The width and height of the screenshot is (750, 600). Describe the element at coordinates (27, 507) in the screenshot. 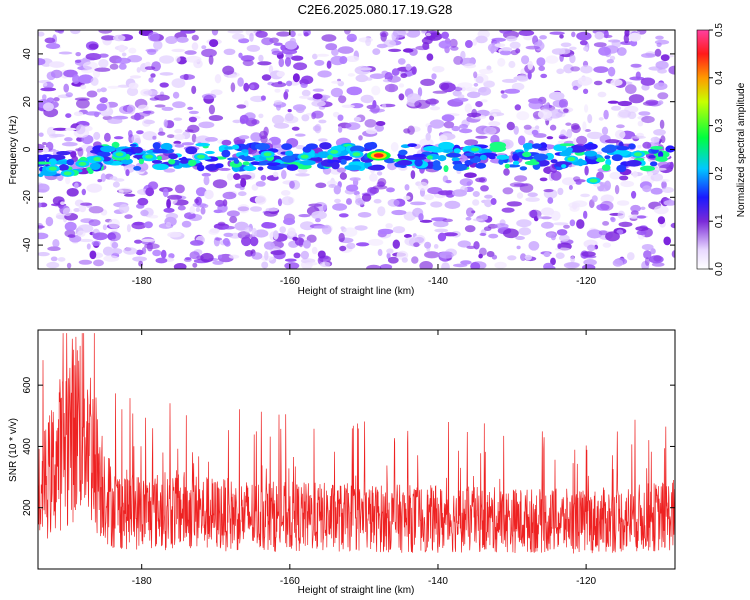

I see `y-tick-label: 200` at that location.